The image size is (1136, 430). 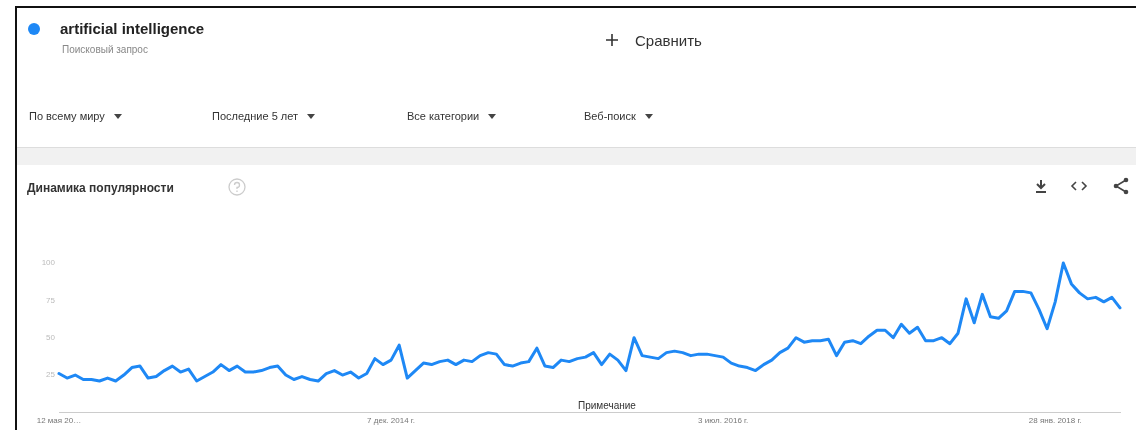 What do you see at coordinates (51, 337) in the screenshot?
I see `y-tick-label: 50` at bounding box center [51, 337].